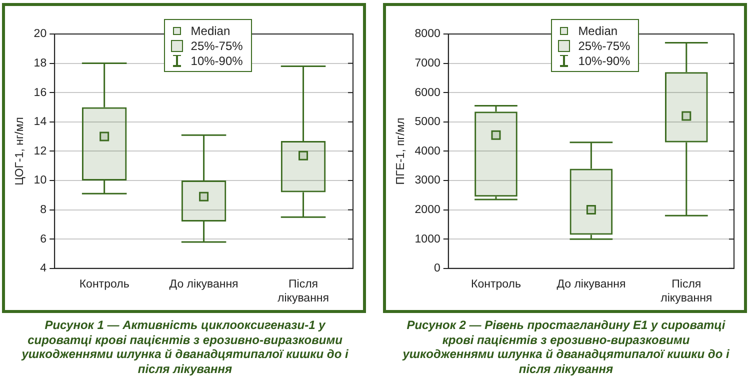 The height and width of the screenshot is (392, 749). Describe the element at coordinates (427, 151) in the screenshot. I see `y-tick-label: 4000` at that location.